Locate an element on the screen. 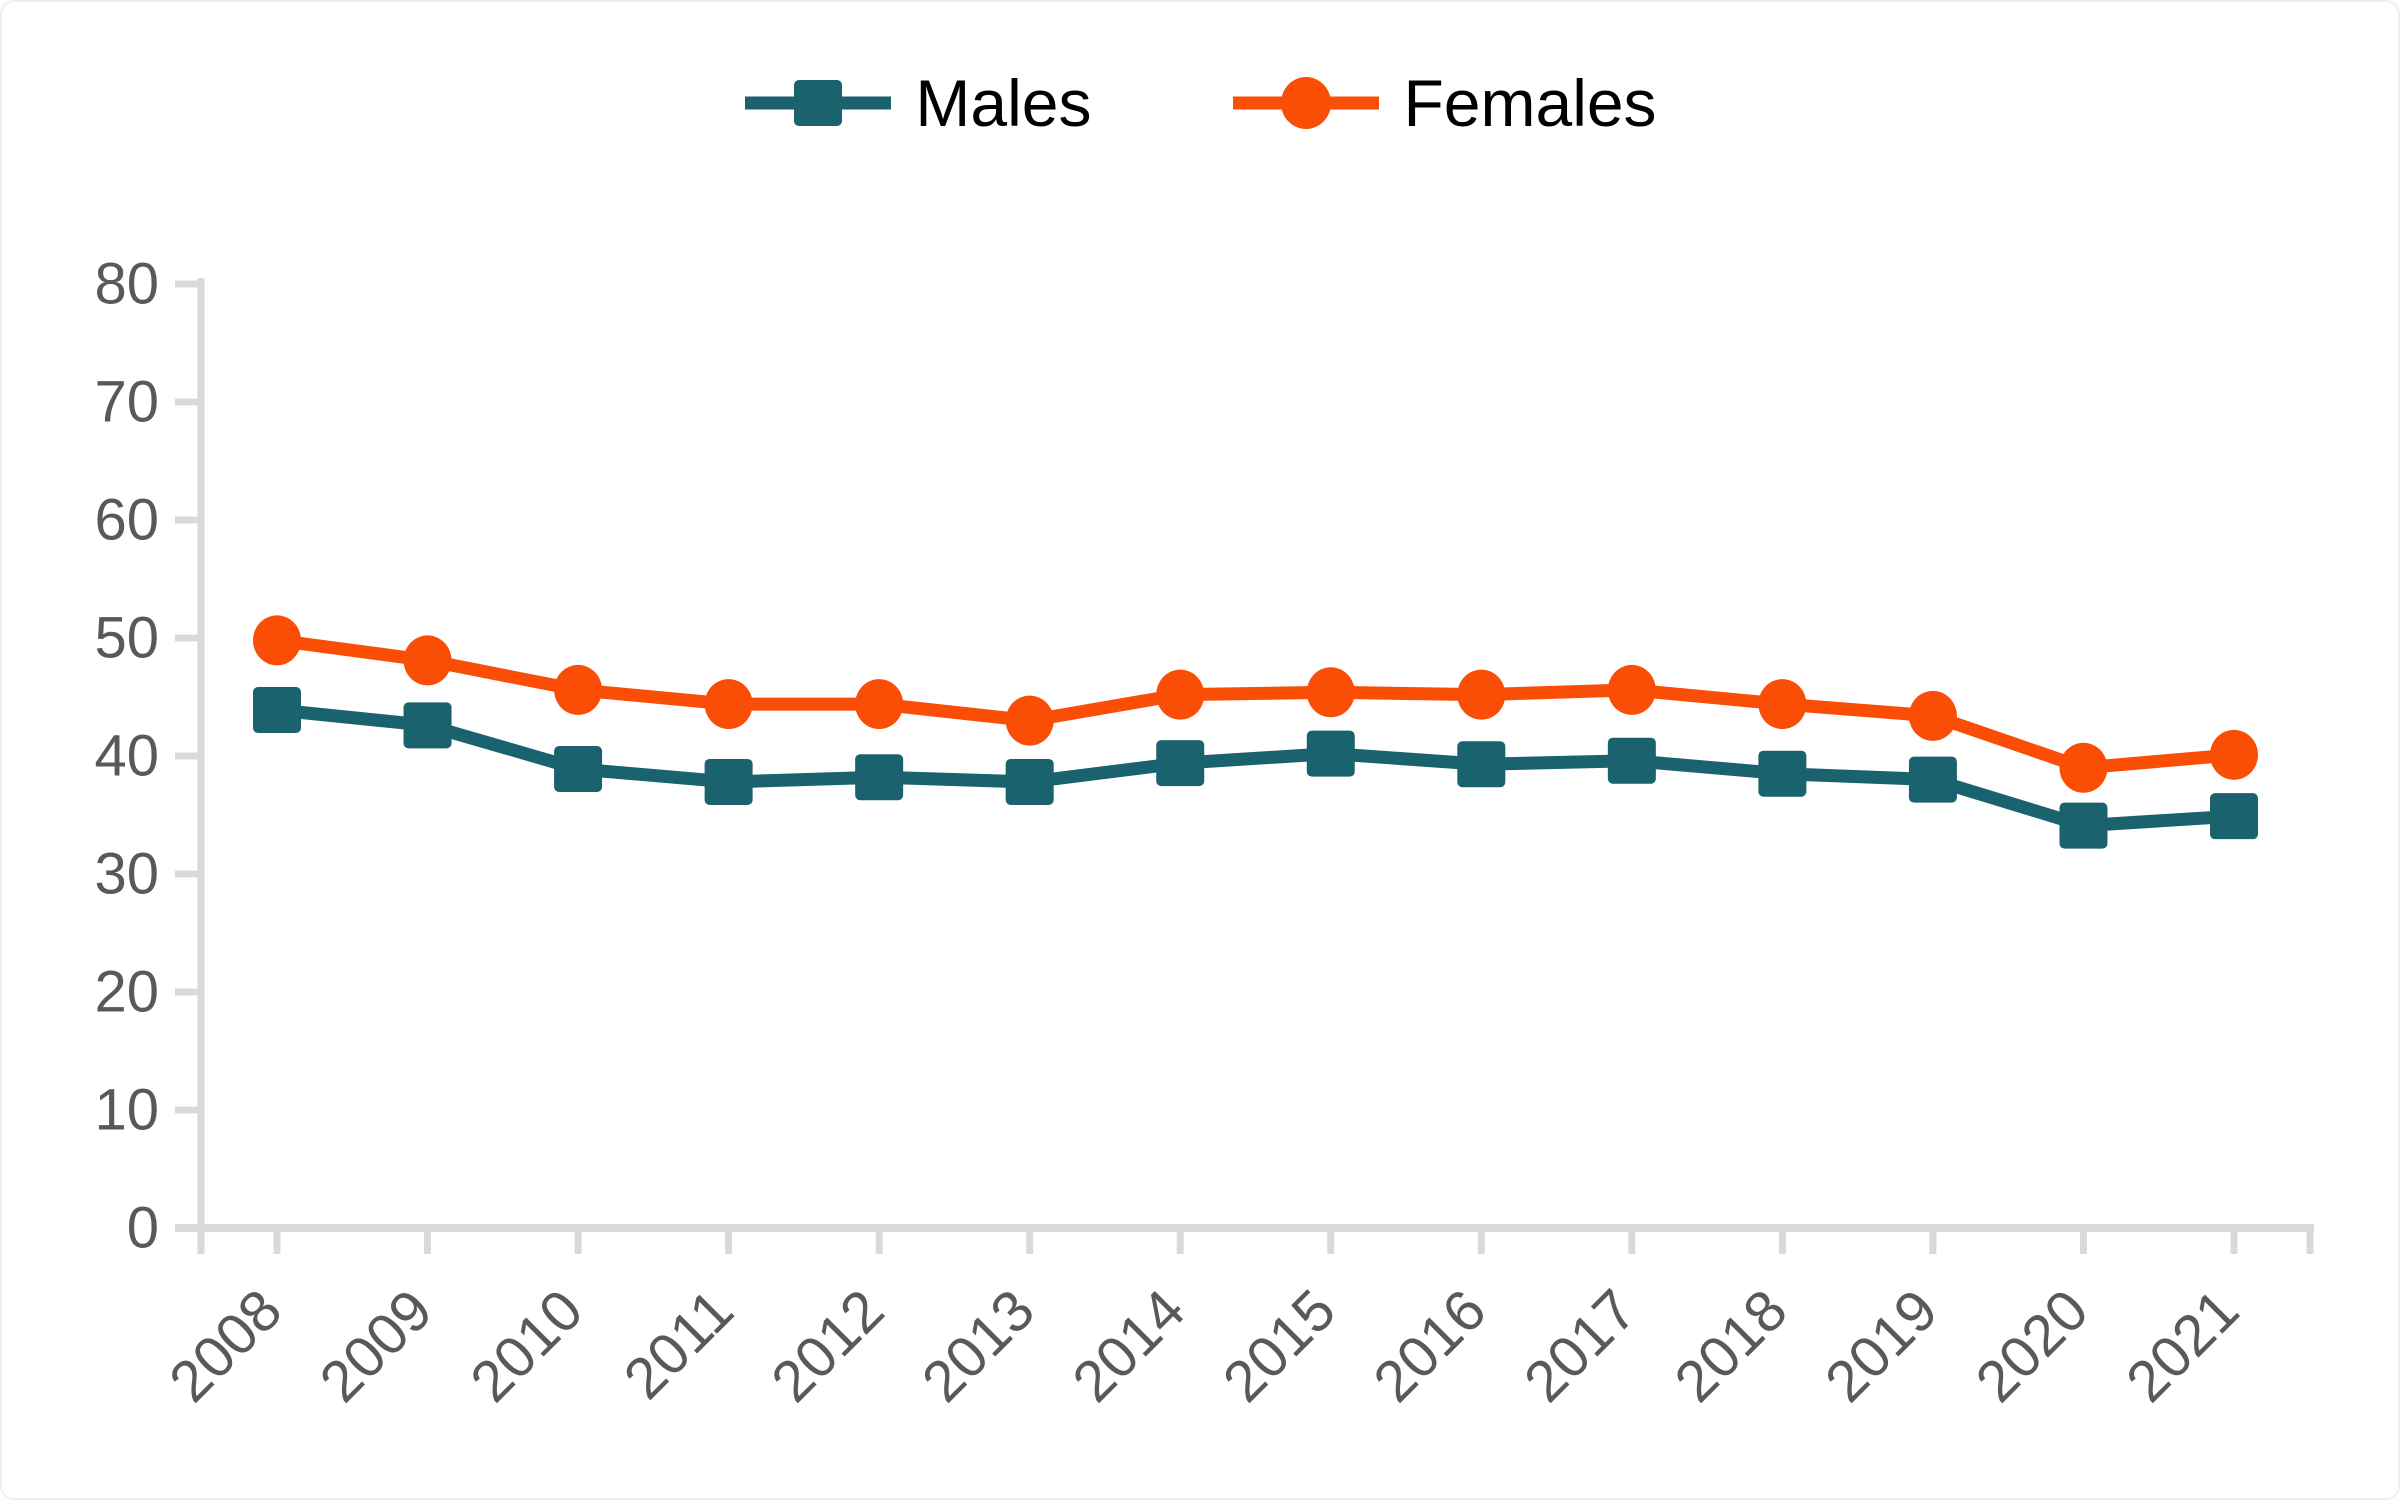  y-tick-label: 20 is located at coordinates (126, 992).